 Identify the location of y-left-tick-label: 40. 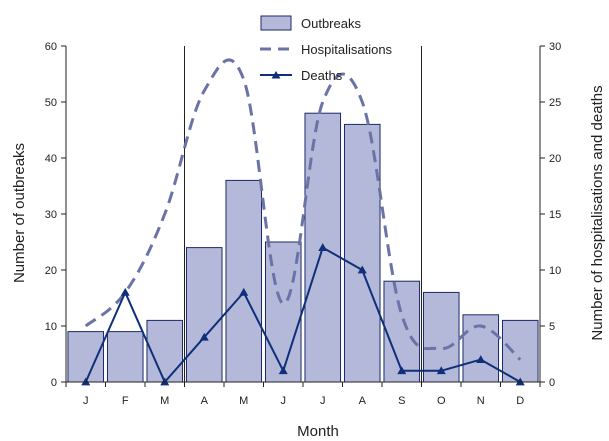
(51, 159).